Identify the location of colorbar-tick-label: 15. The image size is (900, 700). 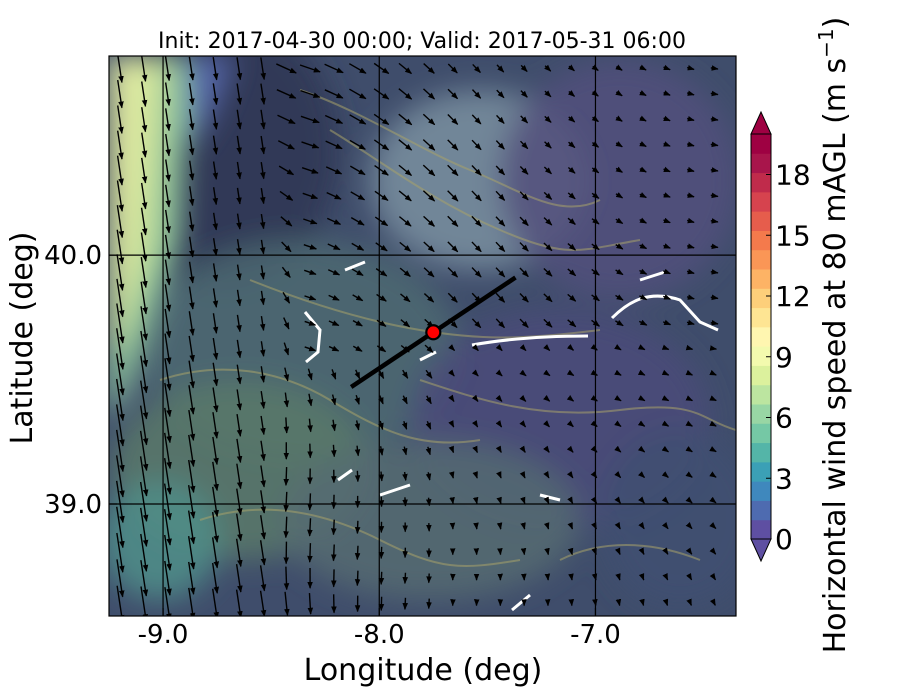
(793, 235).